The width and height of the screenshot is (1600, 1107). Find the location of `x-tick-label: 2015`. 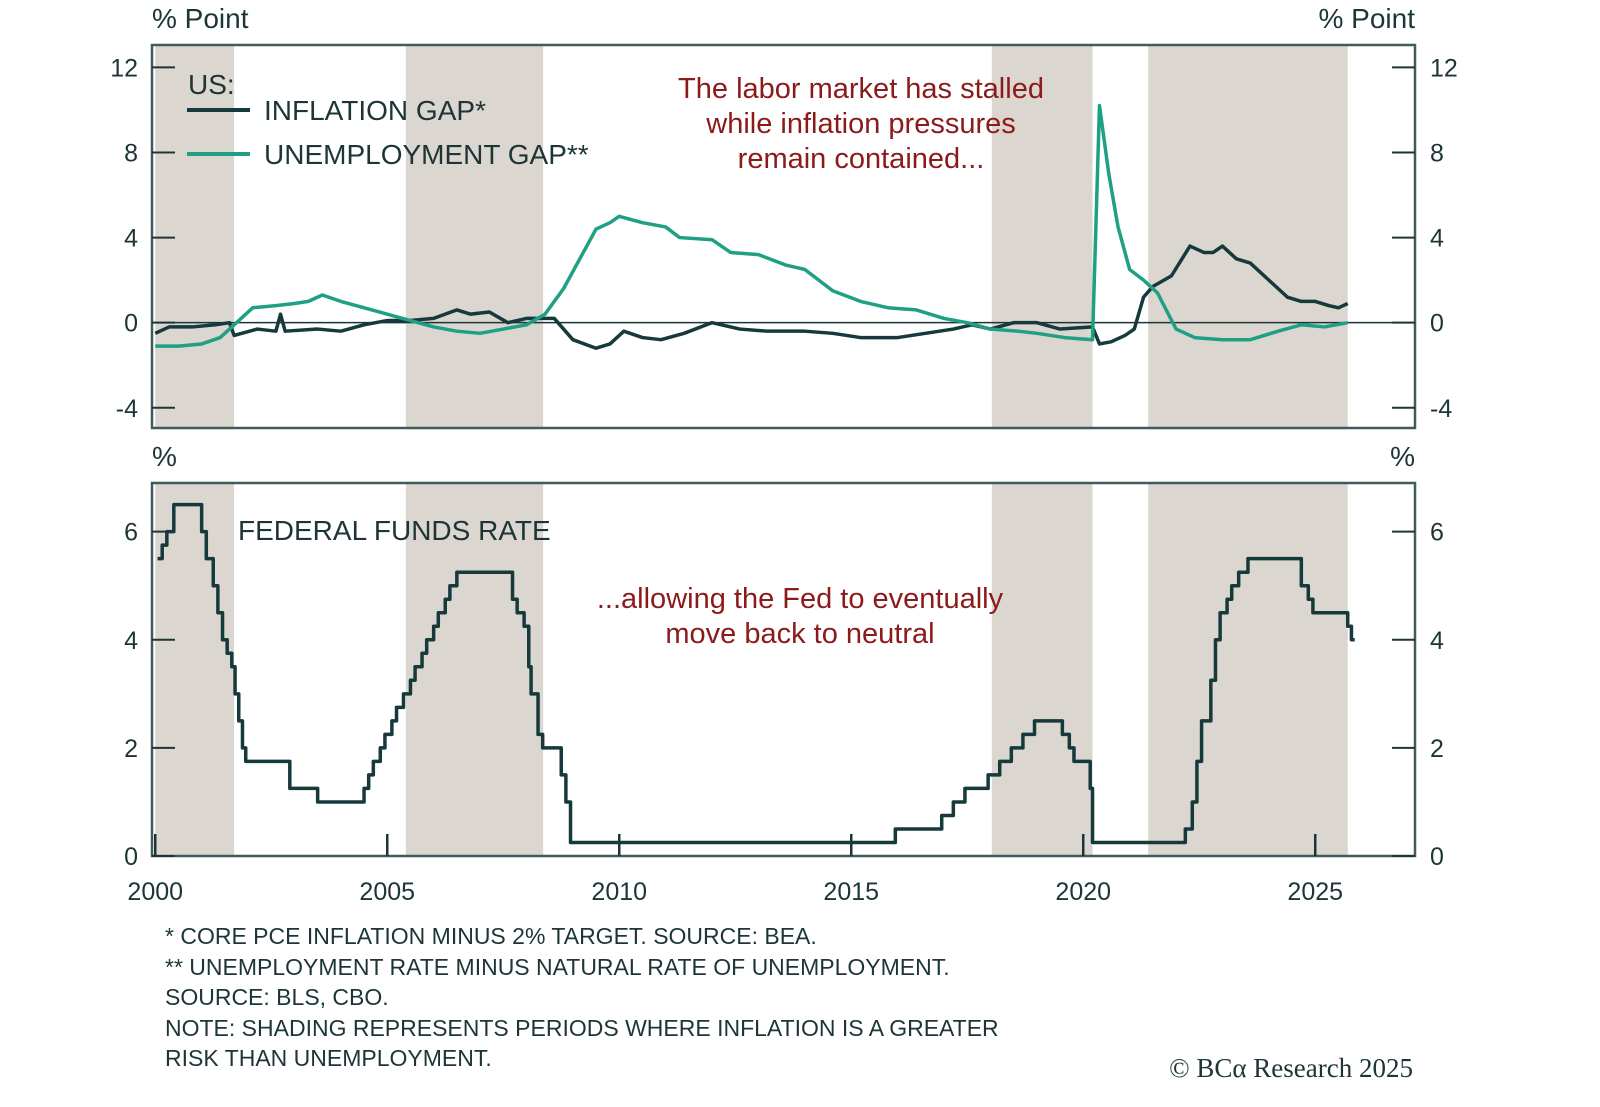

x-tick-label: 2015 is located at coordinates (851, 892).